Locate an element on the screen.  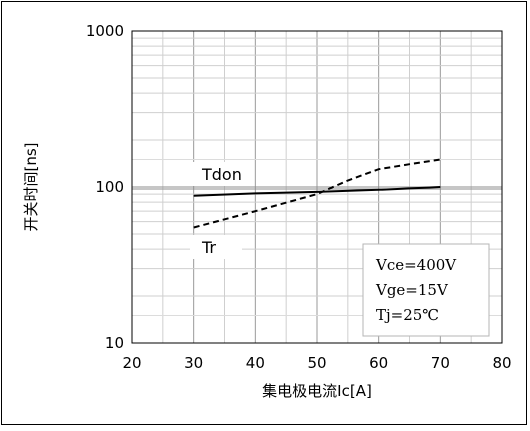
x-tick-label: 60 is located at coordinates (378, 363).